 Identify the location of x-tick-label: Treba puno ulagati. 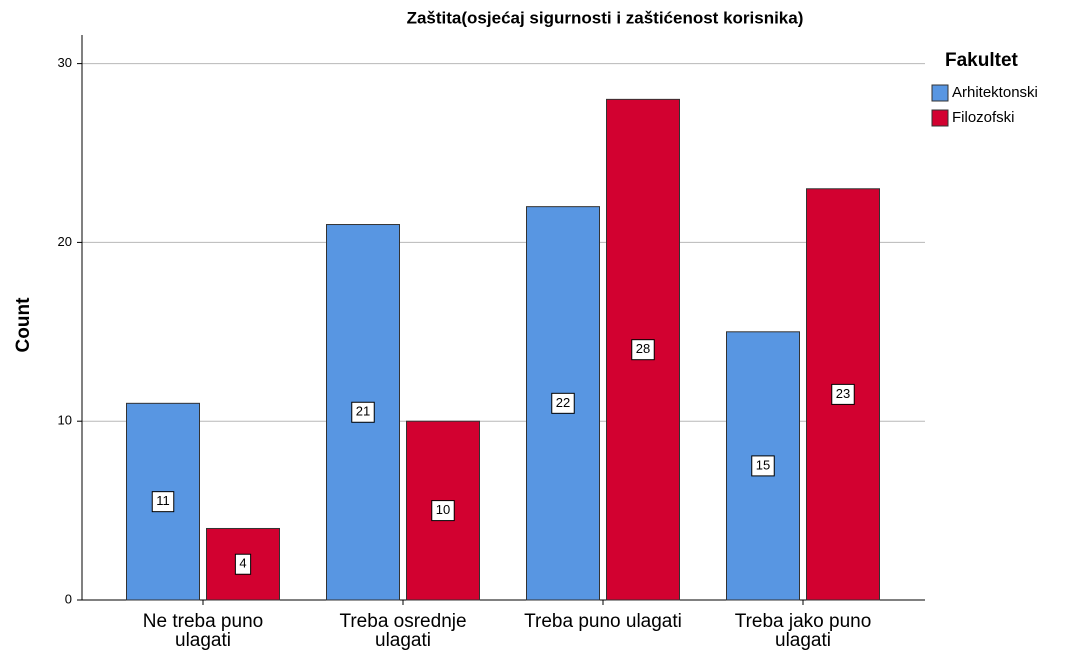
(603, 621).